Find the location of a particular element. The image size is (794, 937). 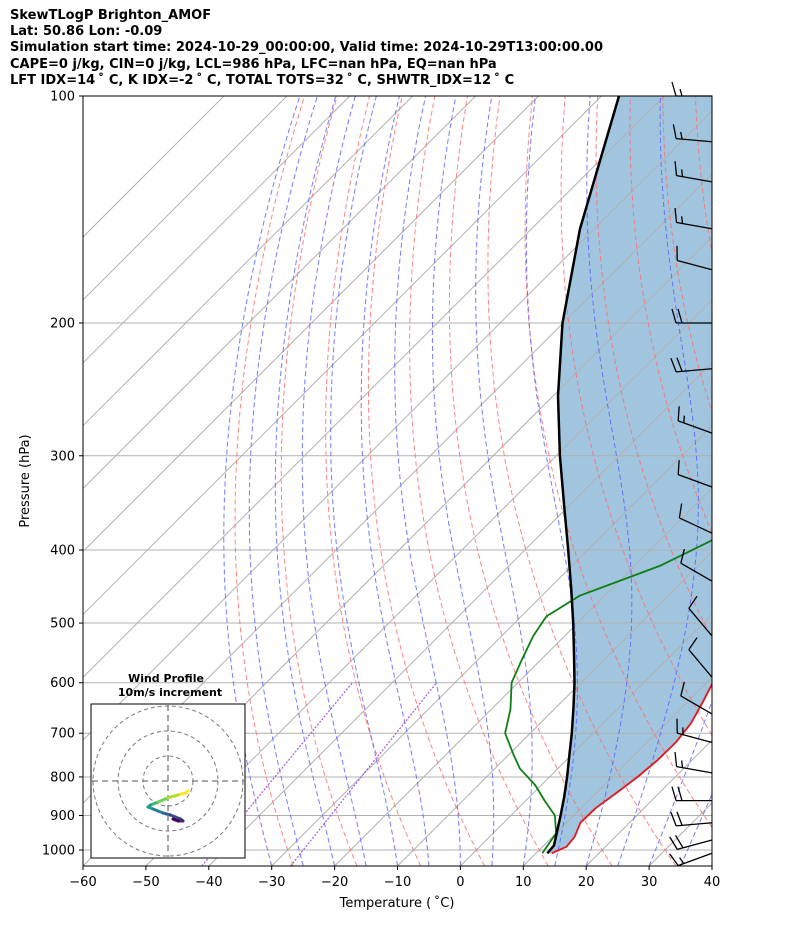

parcel-line is located at coordinates (583, 475).